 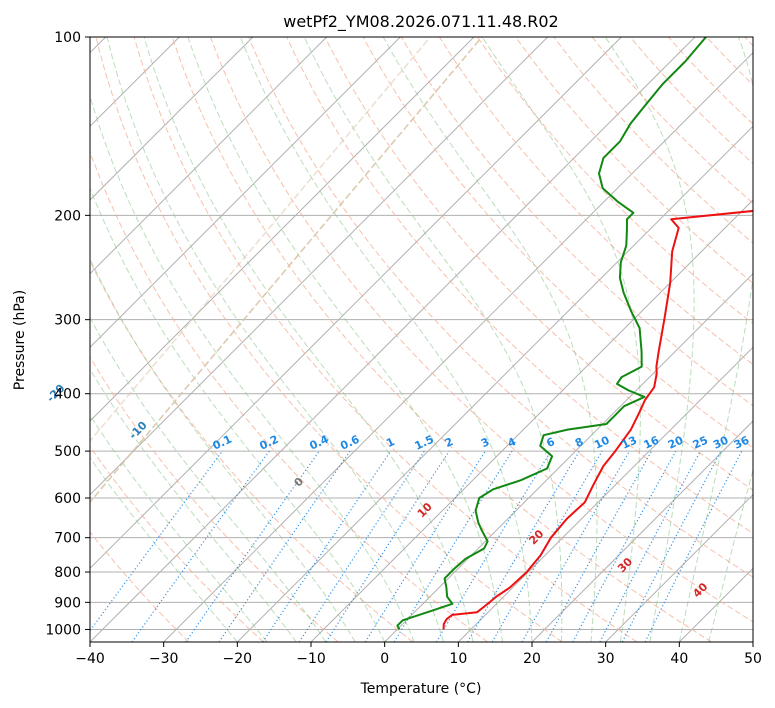 What do you see at coordinates (164, 659) in the screenshot?
I see `x-tick-label: −30` at bounding box center [164, 659].